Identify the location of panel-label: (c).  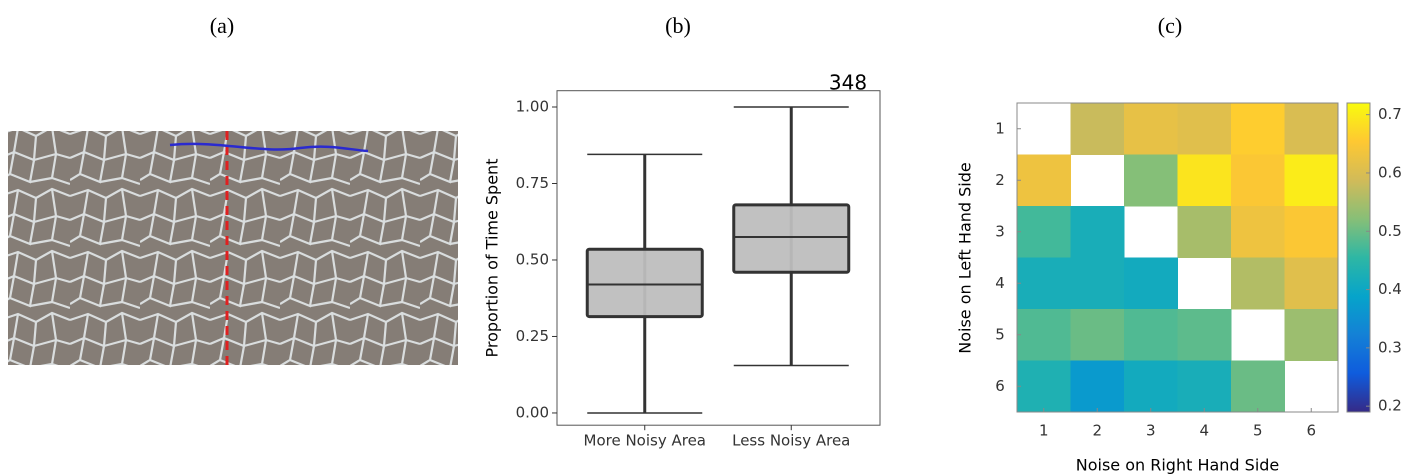
(1170, 25).